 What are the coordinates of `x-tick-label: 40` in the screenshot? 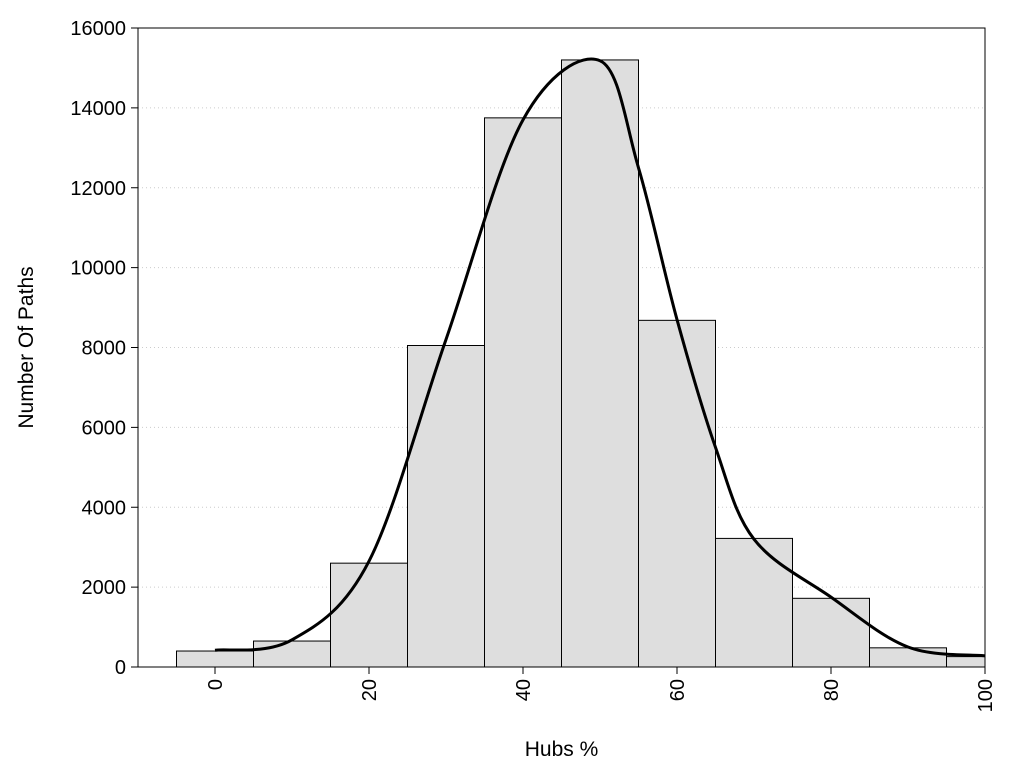 It's located at (524, 690).